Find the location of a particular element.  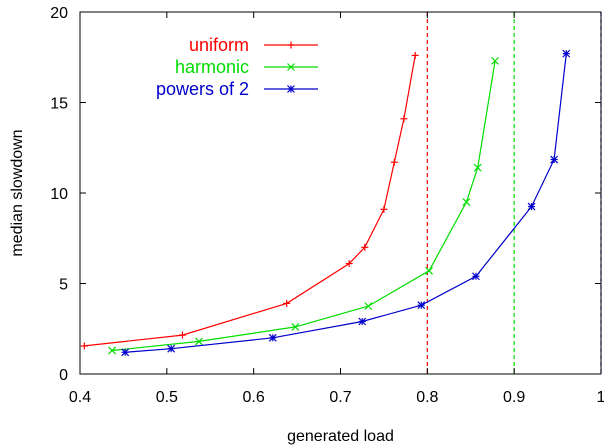

legend-label: harmonic is located at coordinates (212, 67).